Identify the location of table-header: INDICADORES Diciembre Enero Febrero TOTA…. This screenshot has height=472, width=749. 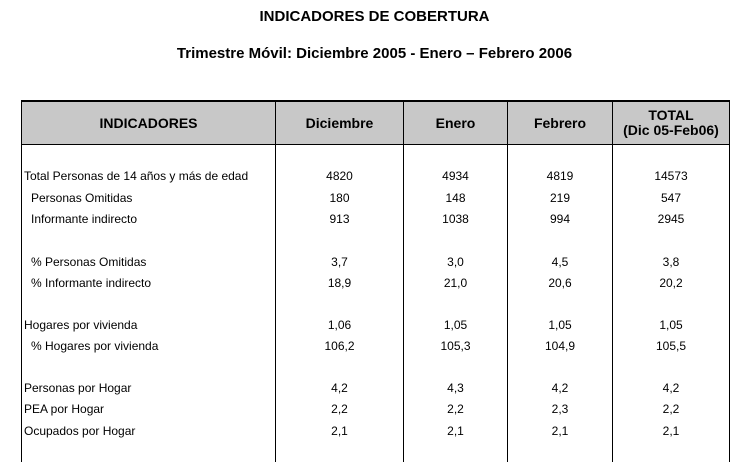
(375, 123).